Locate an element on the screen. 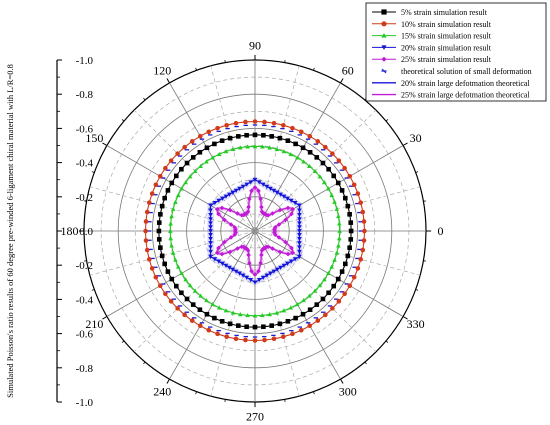  legend-label: 5% strain simulation result is located at coordinates (444, 12).